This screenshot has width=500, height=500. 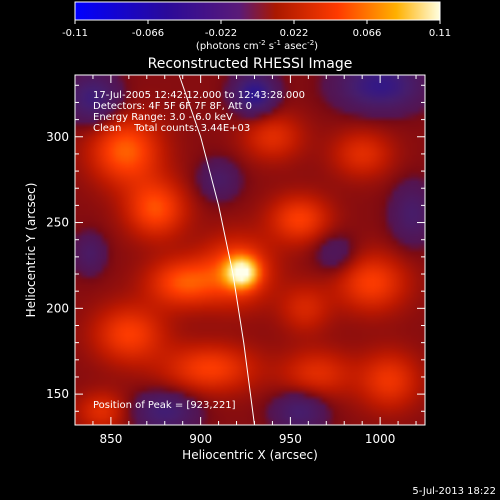 I want to click on footer-date: 5-Jul-2013 18:22, so click(x=454, y=491).